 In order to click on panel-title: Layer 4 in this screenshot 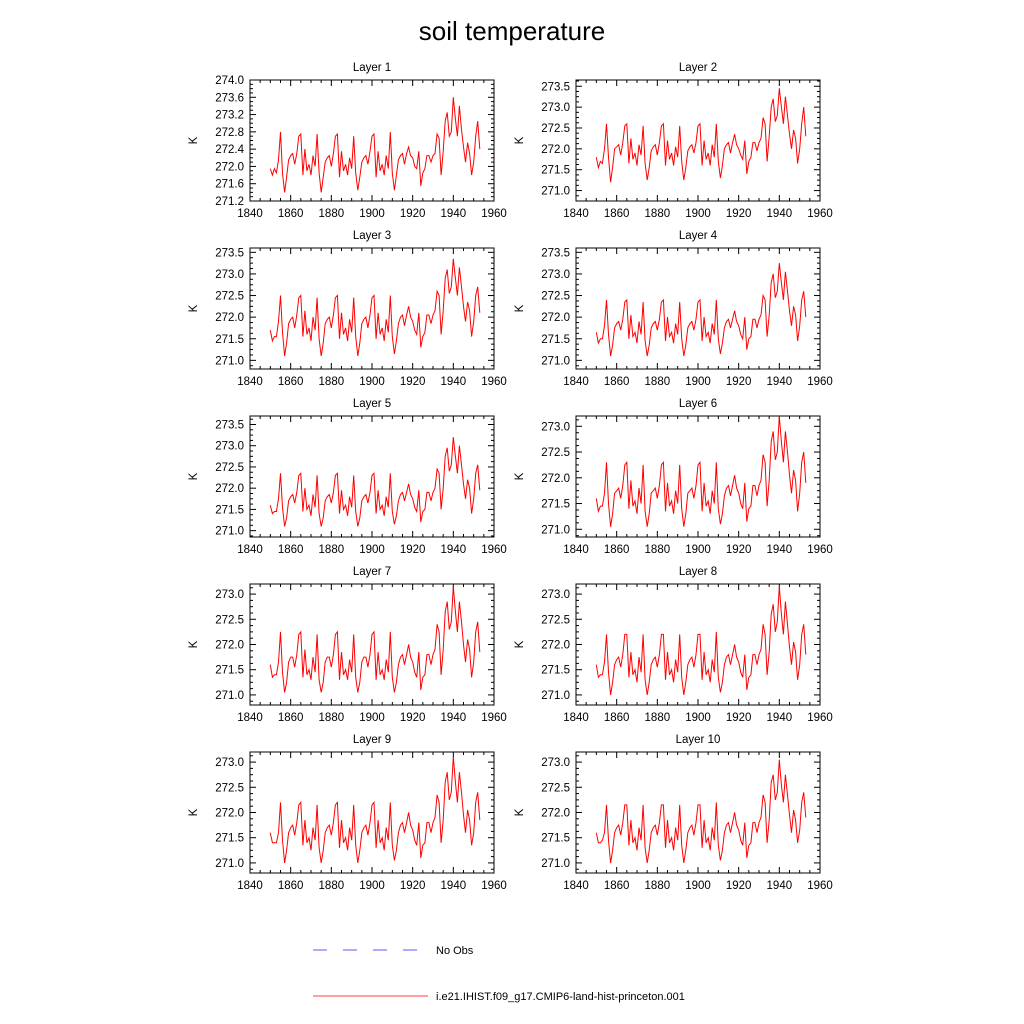, I will do `click(698, 236)`.